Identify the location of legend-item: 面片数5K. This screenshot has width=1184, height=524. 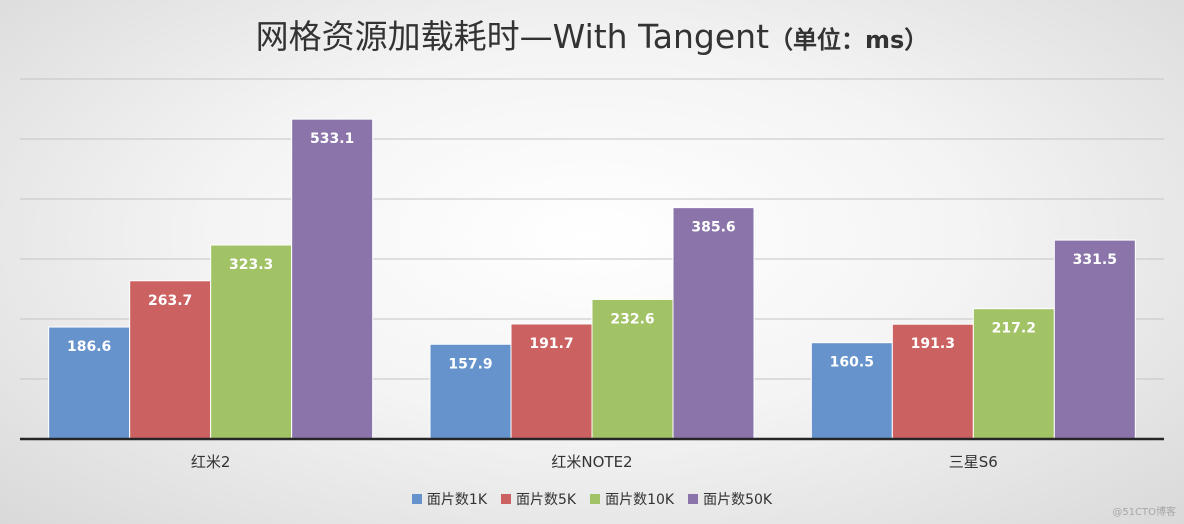
(538, 499).